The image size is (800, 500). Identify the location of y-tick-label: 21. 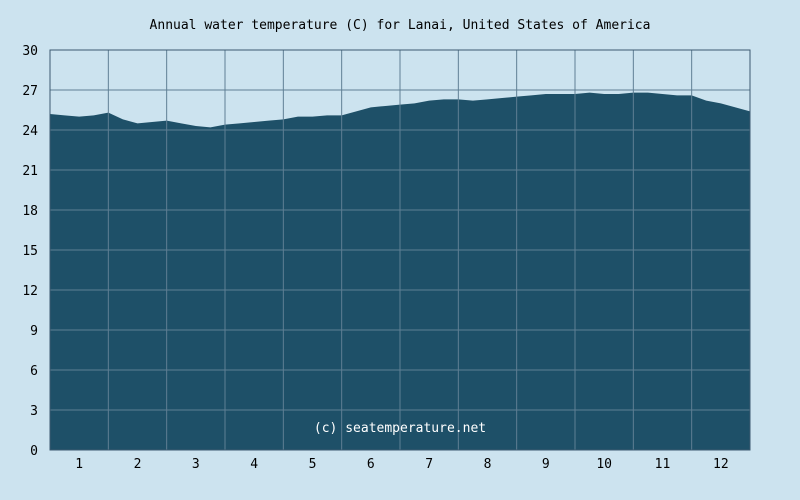
(30, 171).